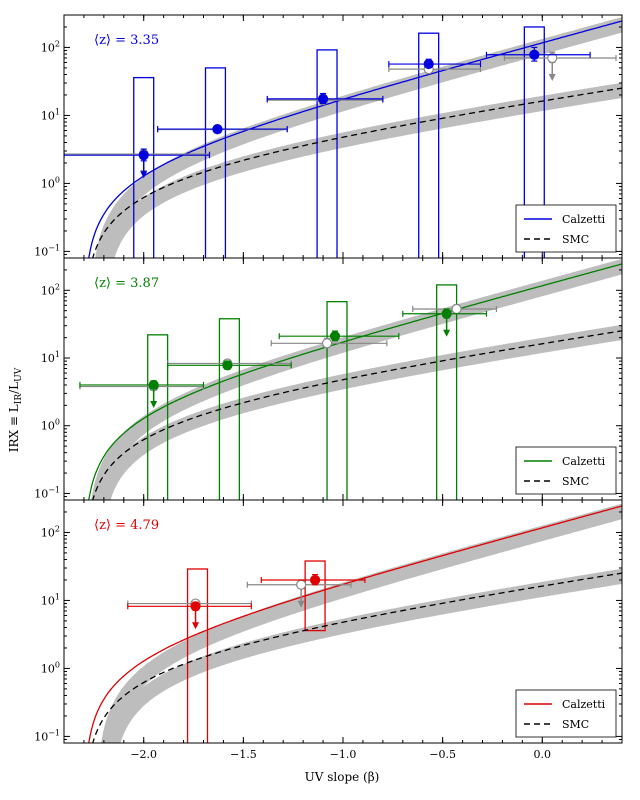 The height and width of the screenshot is (800, 640). Describe the element at coordinates (19, 374) in the screenshot. I see `y-axis-label-sub-uv: UV` at that location.